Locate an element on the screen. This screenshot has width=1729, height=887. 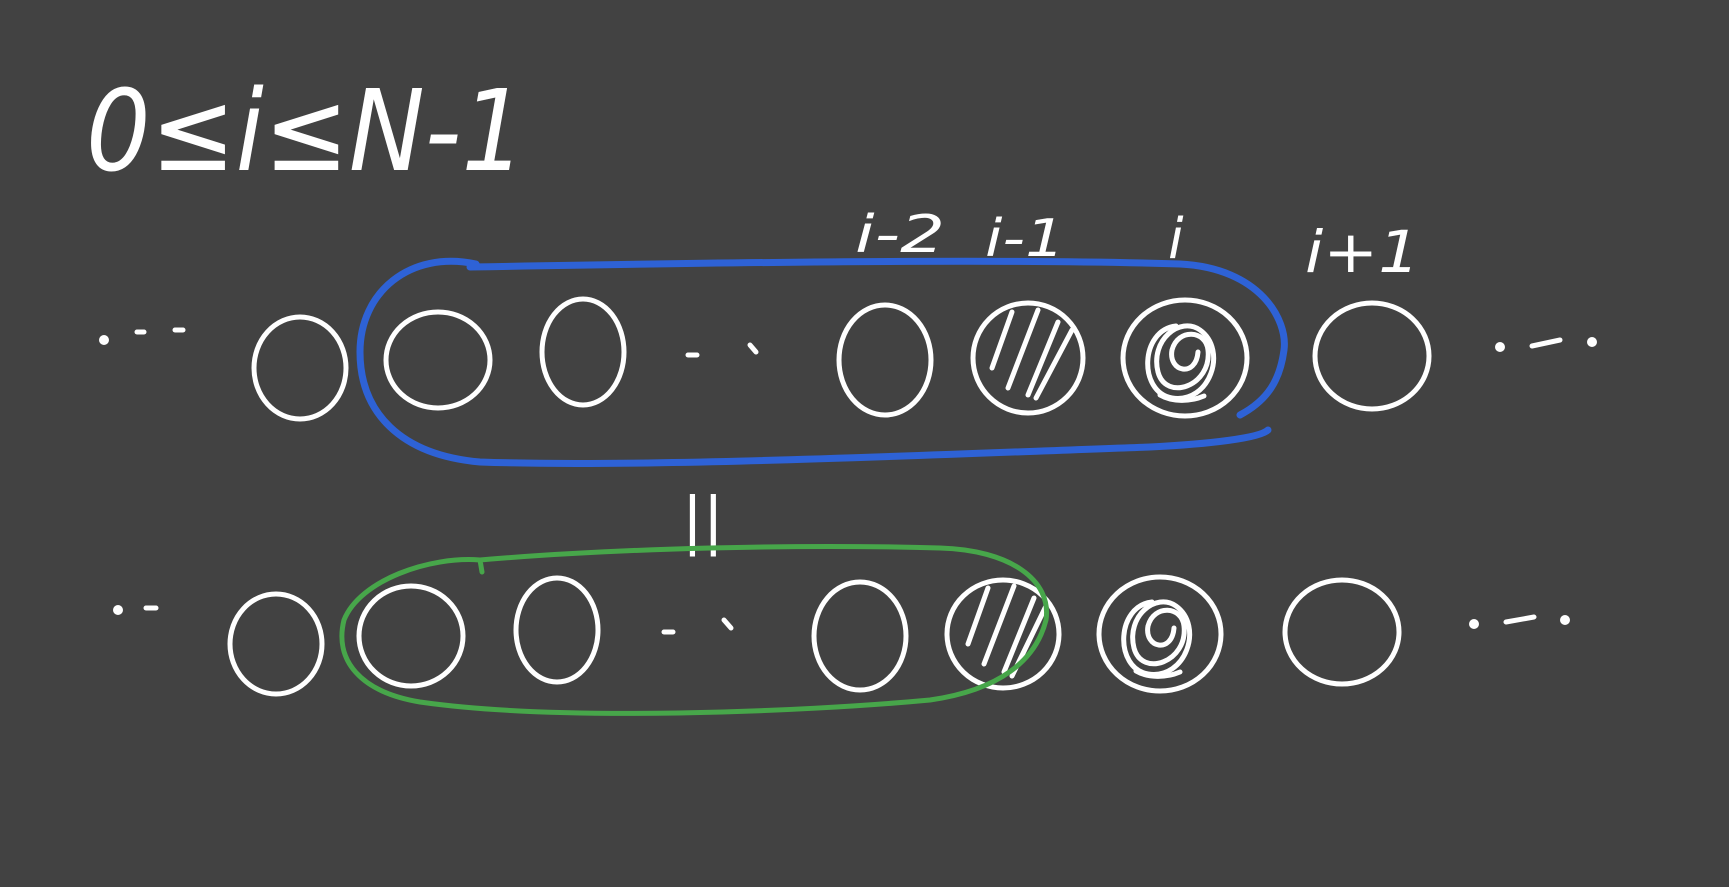
lower-window-loop is located at coordinates (694, 630).